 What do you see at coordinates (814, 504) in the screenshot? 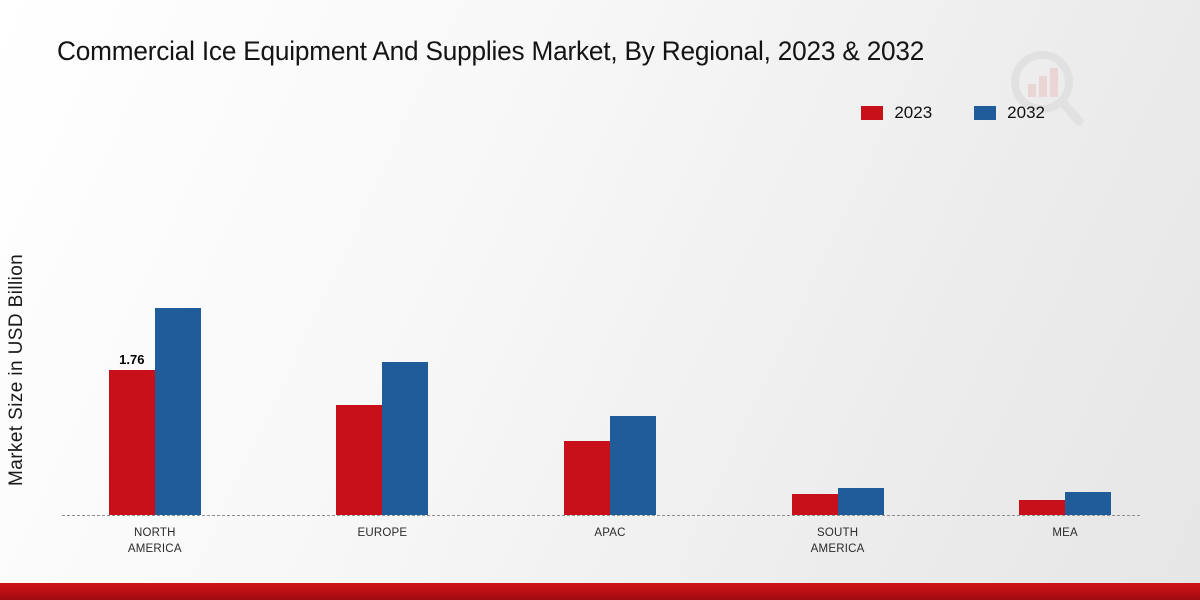
I see `bar-2023-south-america` at bounding box center [814, 504].